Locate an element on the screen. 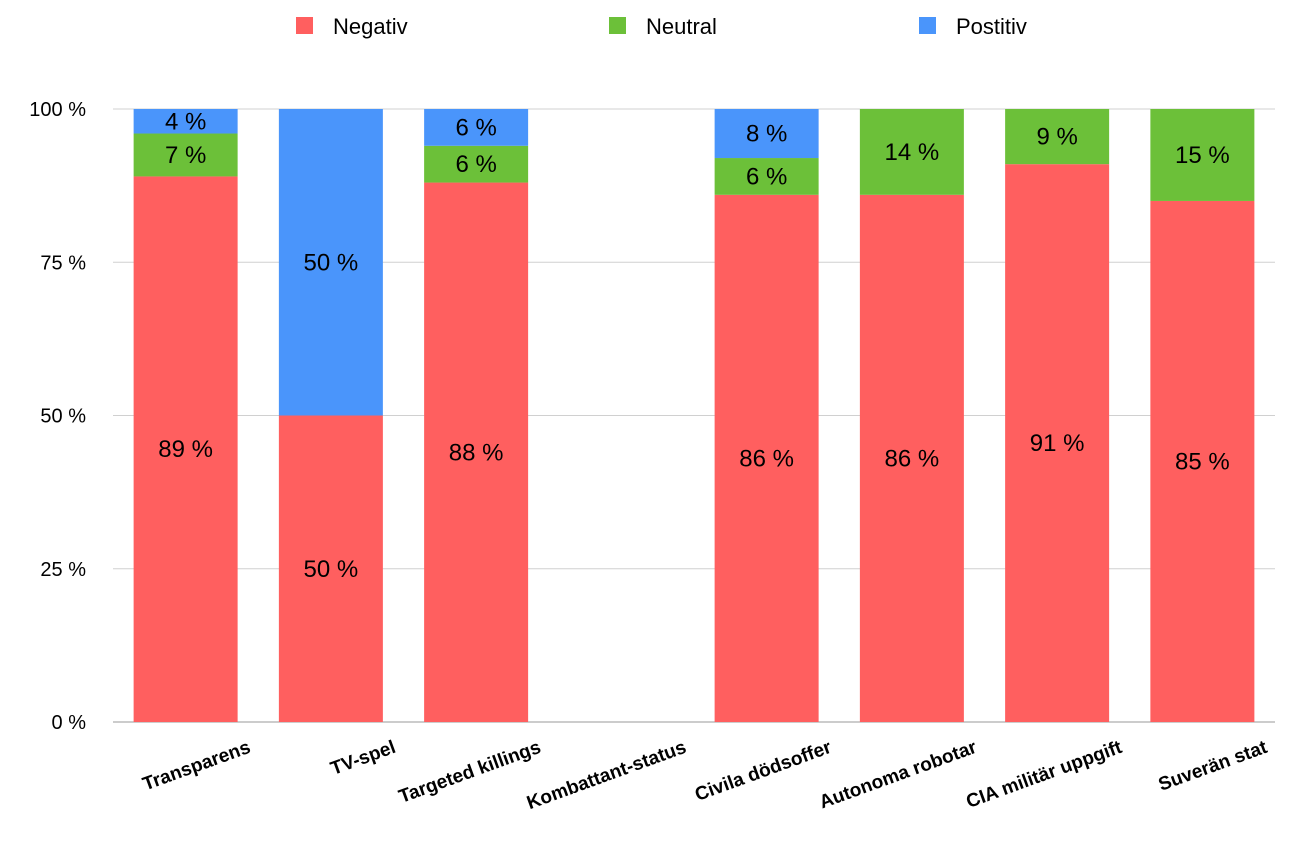 The image size is (1290, 842). data-label: 4 % is located at coordinates (185, 121).